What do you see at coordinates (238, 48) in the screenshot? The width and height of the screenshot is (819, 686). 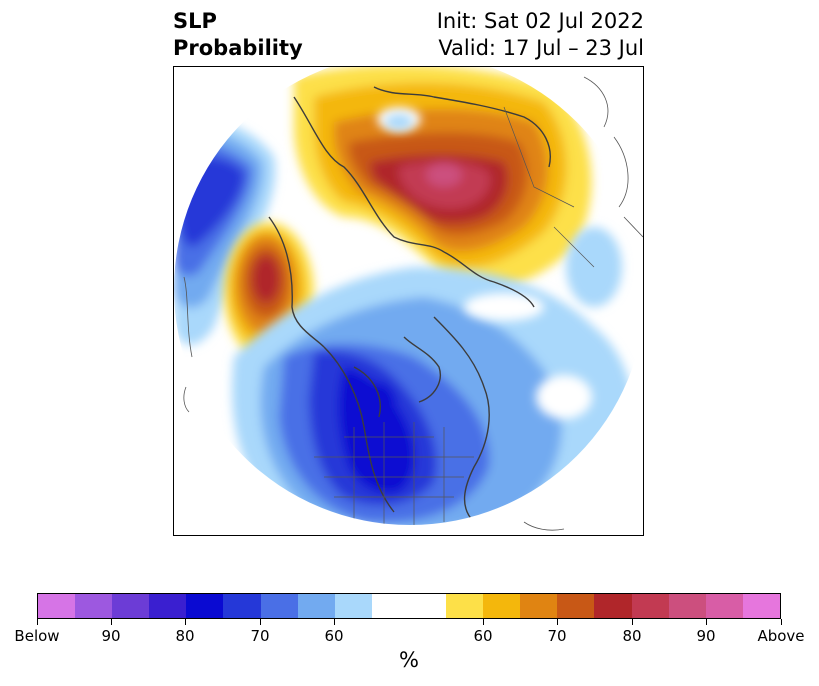 I see `product-title: Probability` at bounding box center [238, 48].